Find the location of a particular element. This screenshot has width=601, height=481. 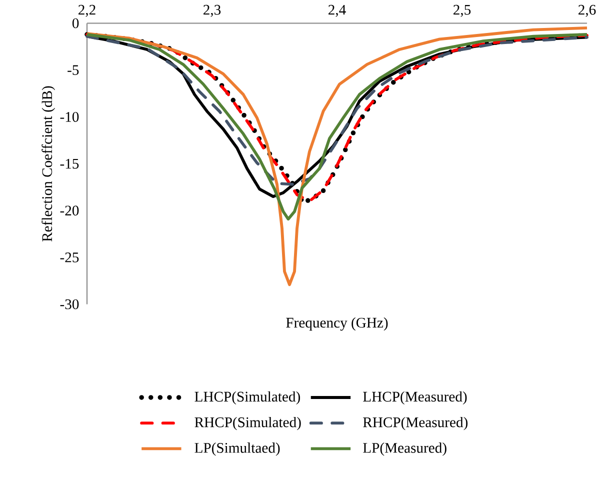

legend-label: LP(Simultaed) is located at coordinates (237, 449).